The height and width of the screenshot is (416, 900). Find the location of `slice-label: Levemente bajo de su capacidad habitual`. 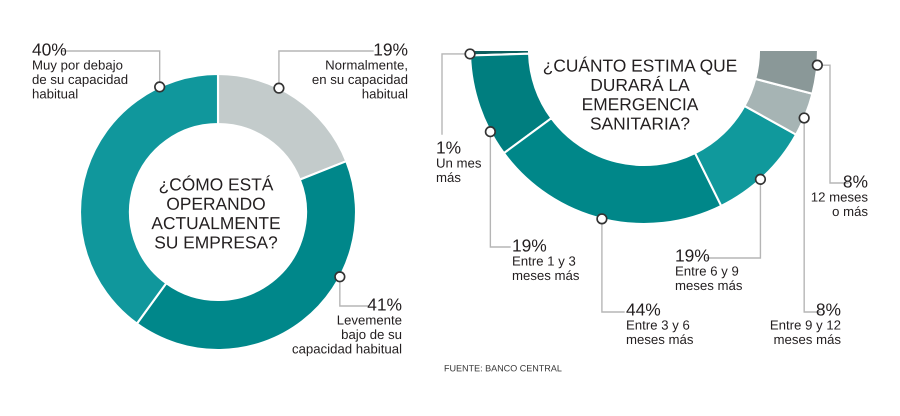

slice-label: Levemente bajo de su capacidad habitual is located at coordinates (347, 335).